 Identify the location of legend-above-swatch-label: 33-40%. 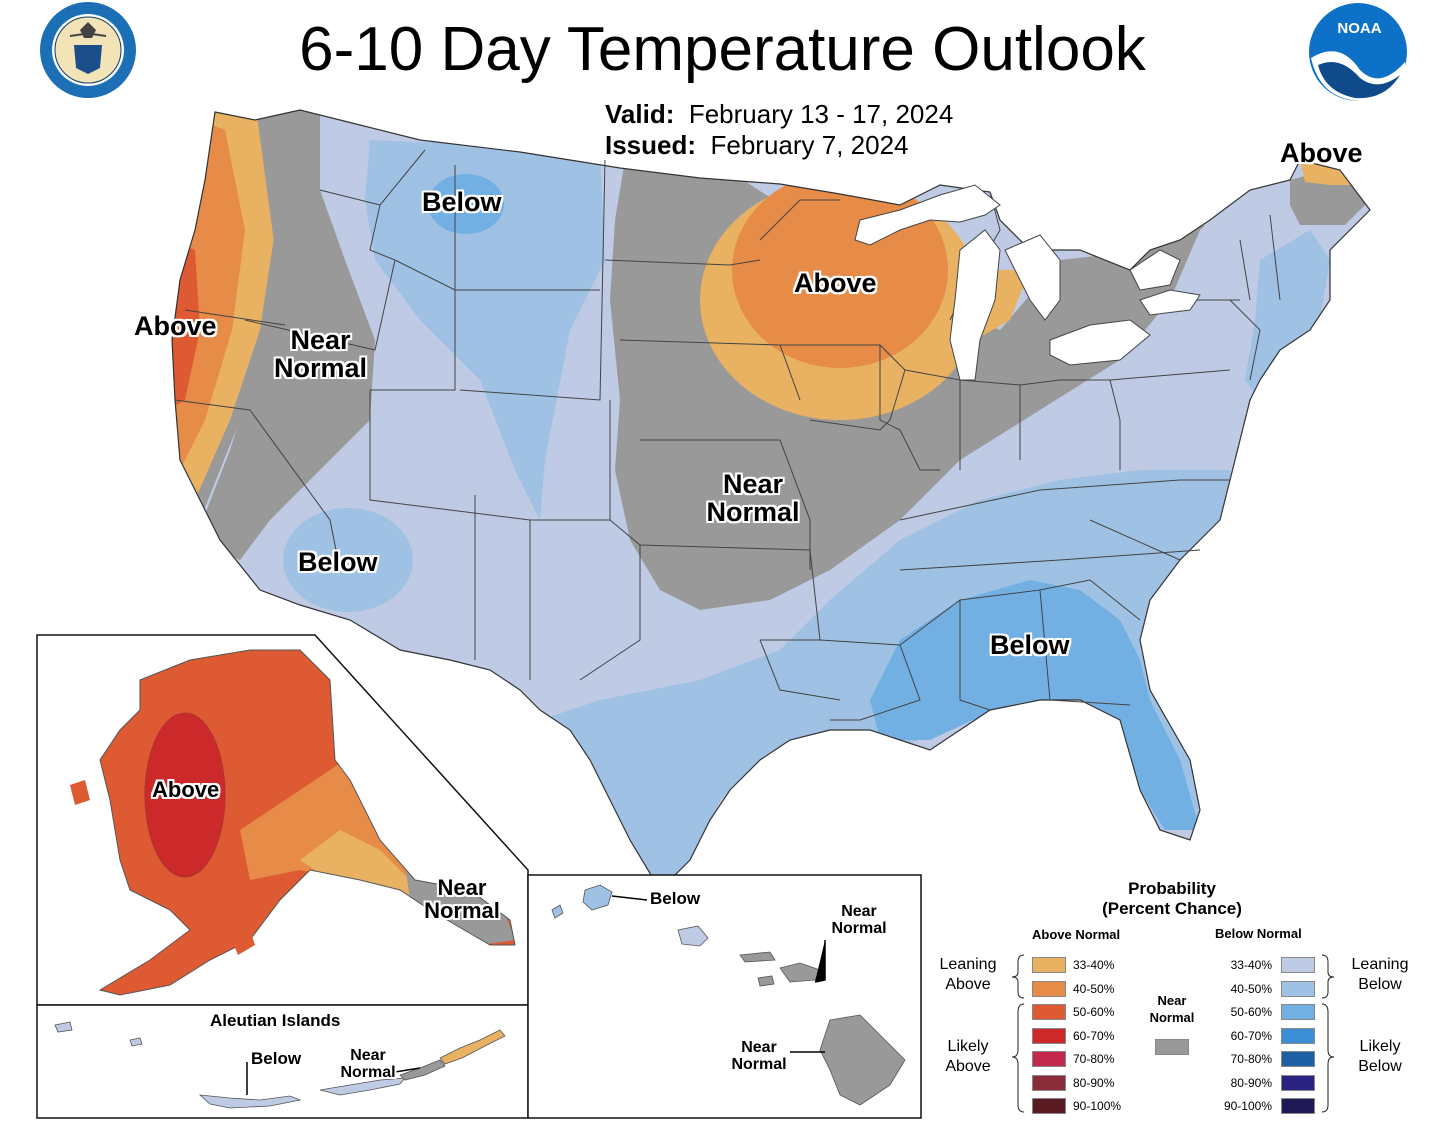
(1094, 965).